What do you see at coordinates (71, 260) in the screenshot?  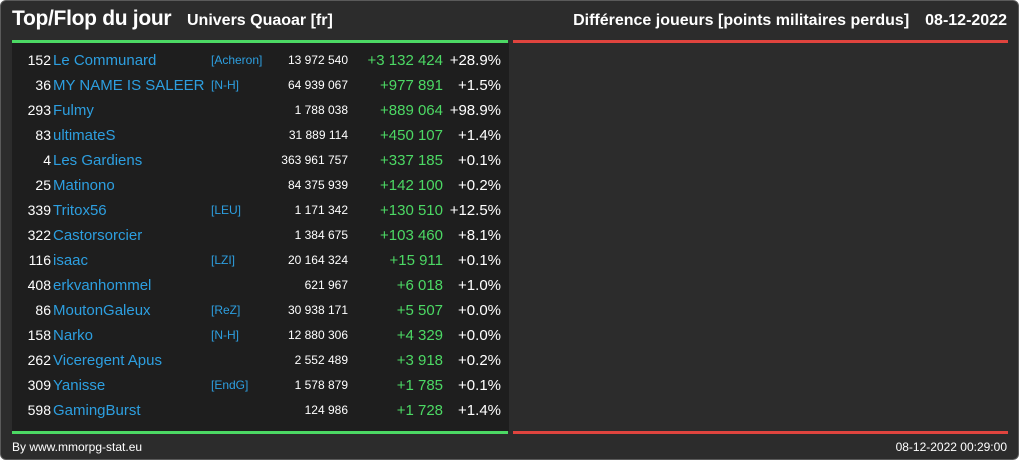 I see `player-name-link: isaac` at bounding box center [71, 260].